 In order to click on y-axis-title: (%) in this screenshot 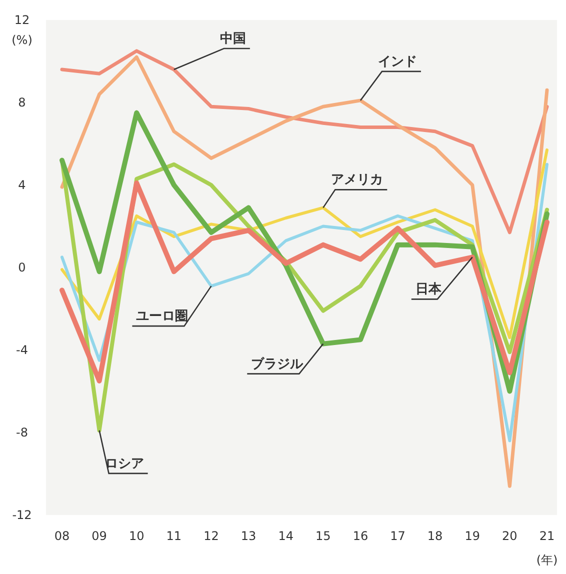, I will do `click(22, 40)`.